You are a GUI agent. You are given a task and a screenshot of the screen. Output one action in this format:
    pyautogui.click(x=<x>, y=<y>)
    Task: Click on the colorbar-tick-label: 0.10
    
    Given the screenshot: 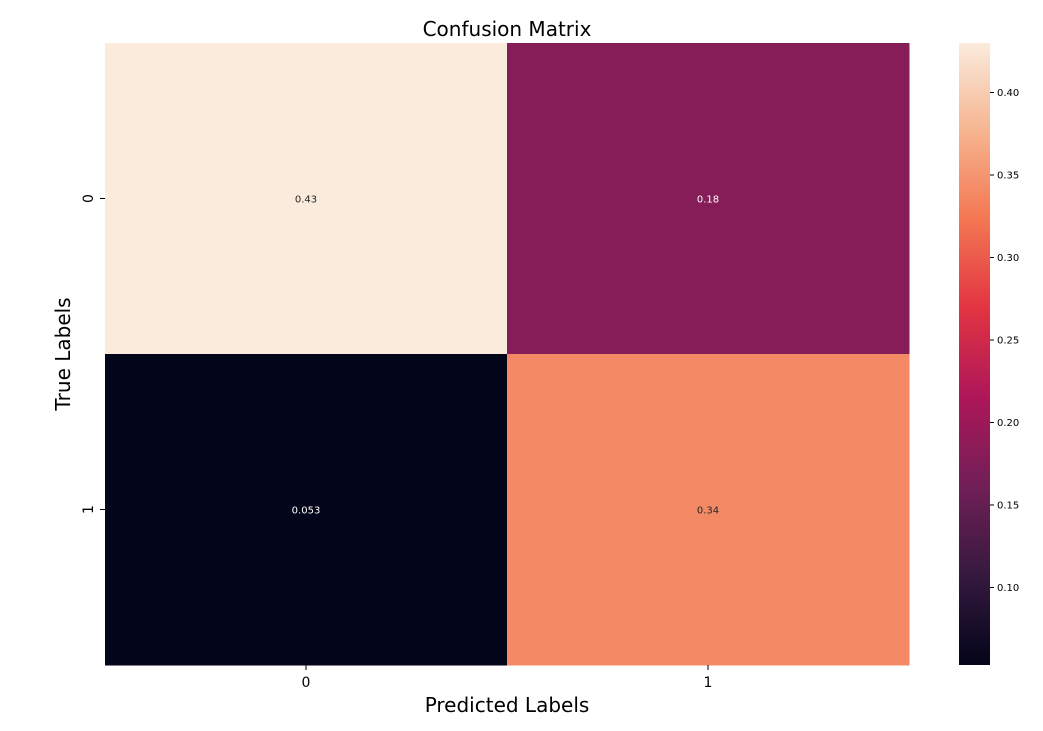 What is the action you would take?
    pyautogui.click(x=1008, y=588)
    